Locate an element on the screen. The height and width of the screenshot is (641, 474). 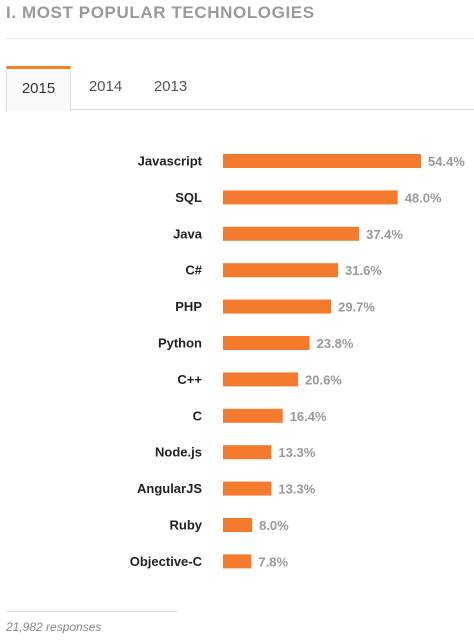
category-label: Javascript is located at coordinates (170, 161).